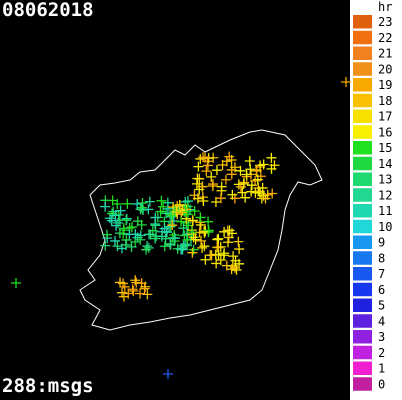 The width and height of the screenshot is (402, 400). Describe the element at coordinates (385, 54) in the screenshot. I see `legend-label: 21` at that location.